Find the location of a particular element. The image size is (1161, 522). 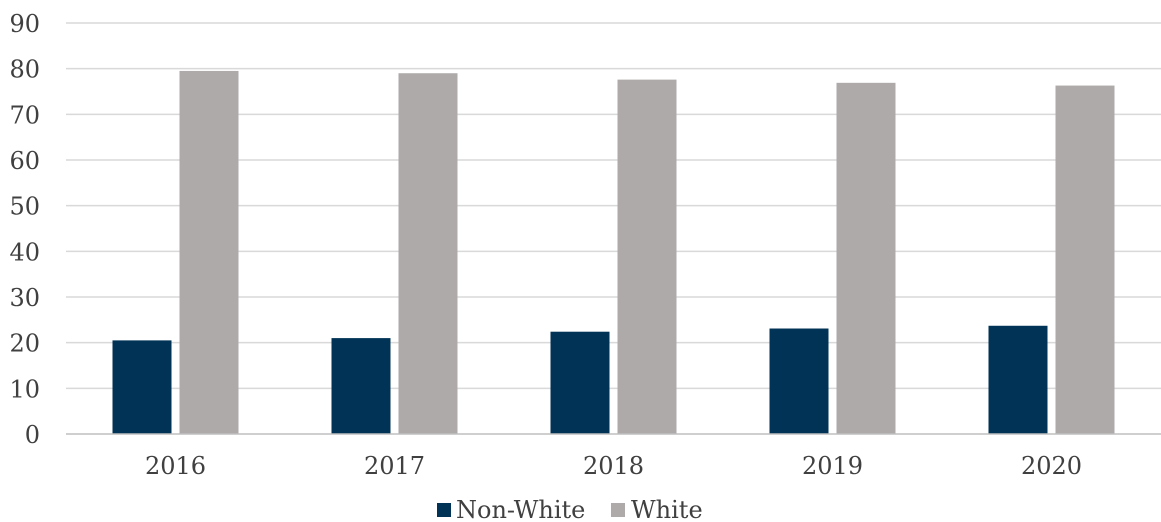

bar-white-2019 is located at coordinates (866, 258).